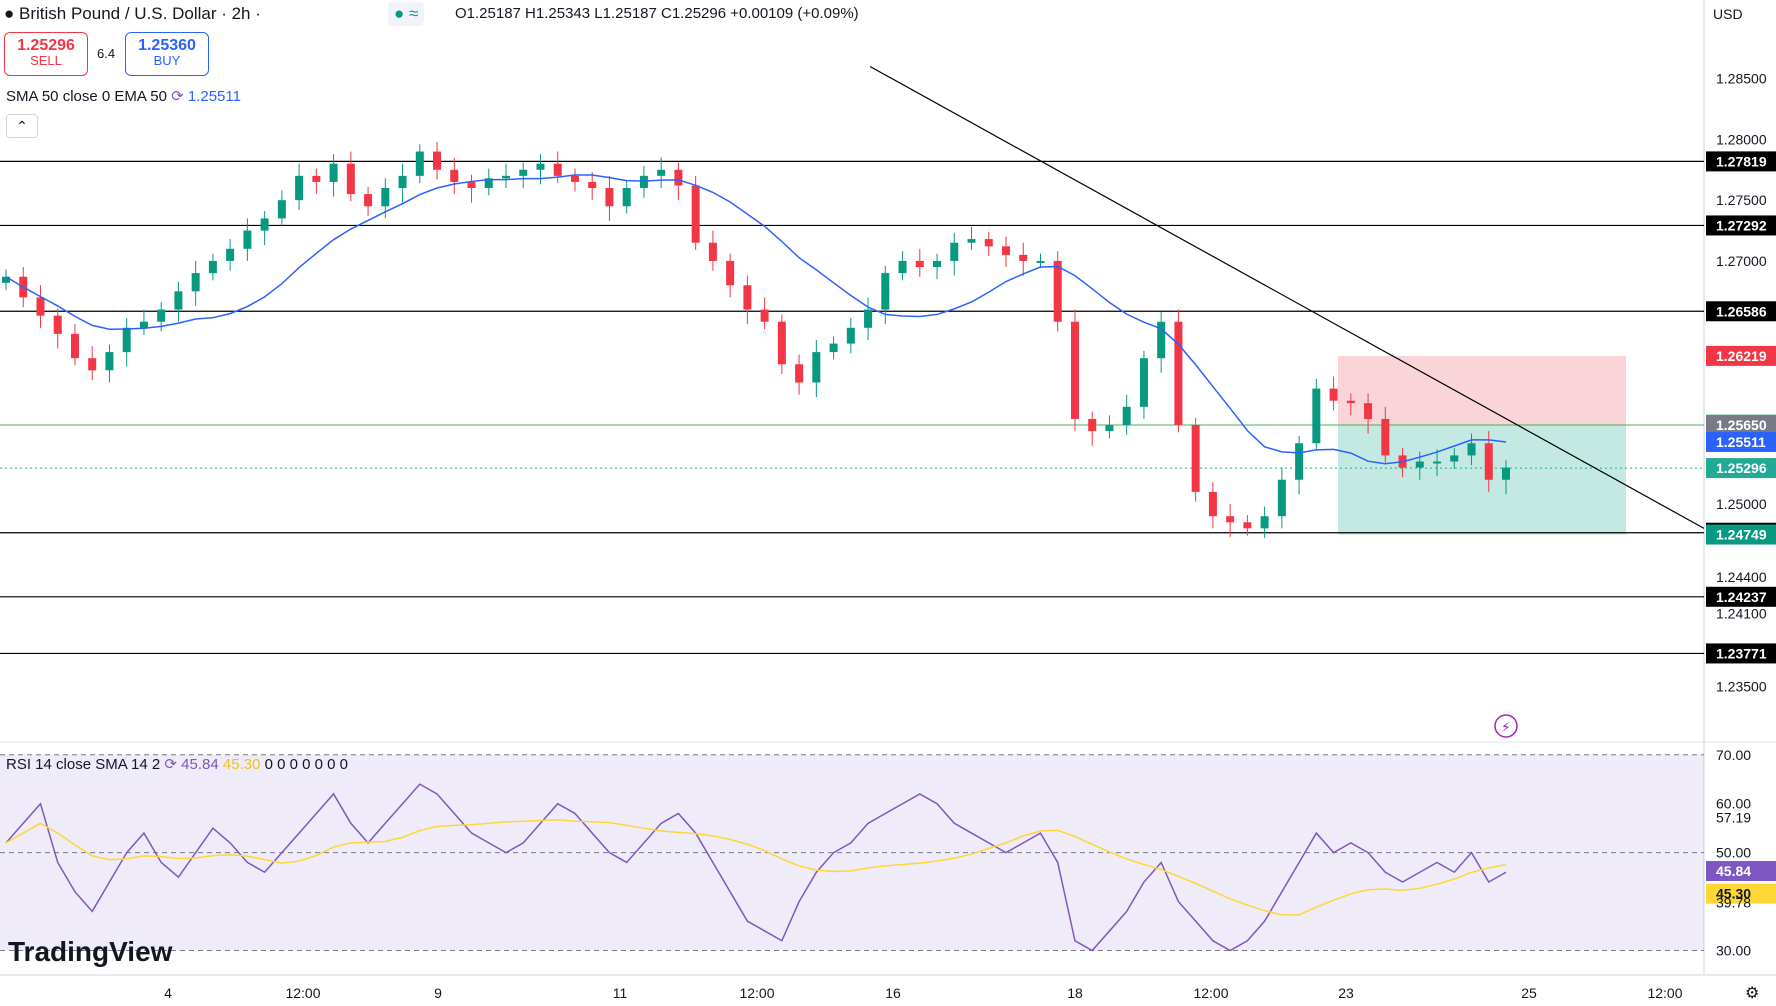  What do you see at coordinates (1741, 577) in the screenshot?
I see `price-tick-label: 1.24400` at bounding box center [1741, 577].